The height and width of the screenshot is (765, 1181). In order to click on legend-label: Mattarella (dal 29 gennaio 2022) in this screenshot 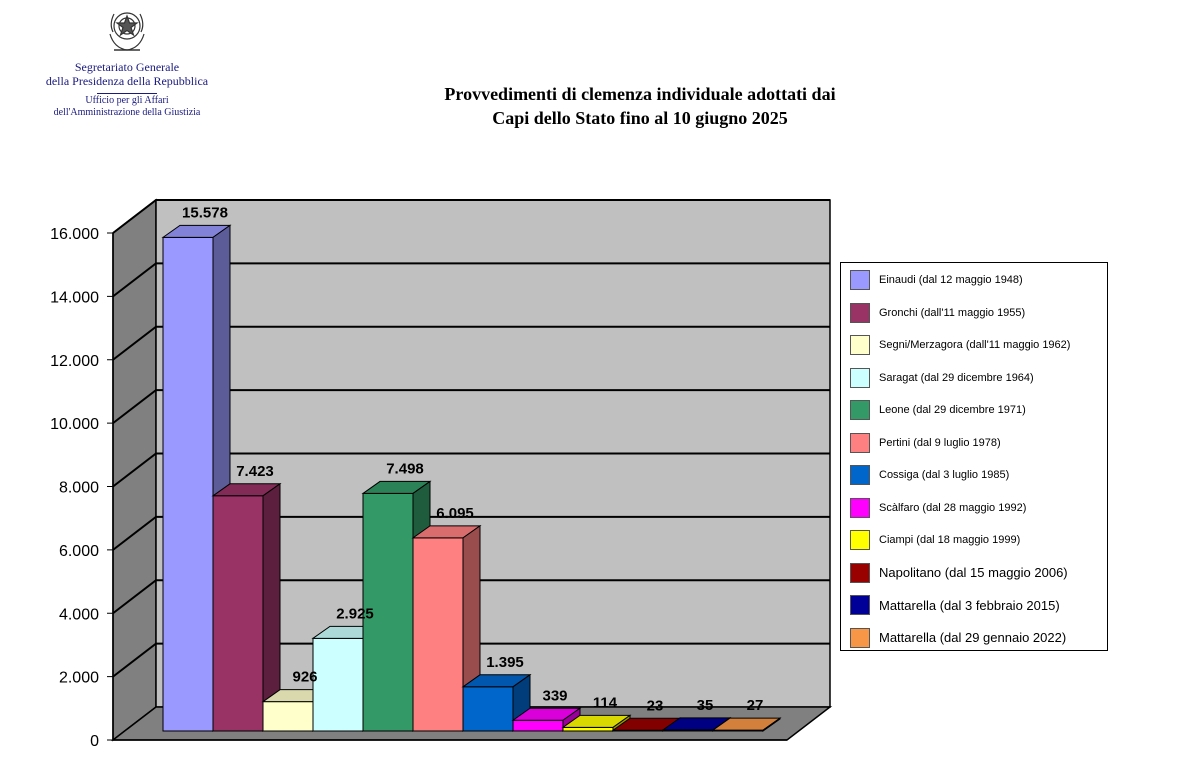, I will do `click(973, 637)`.